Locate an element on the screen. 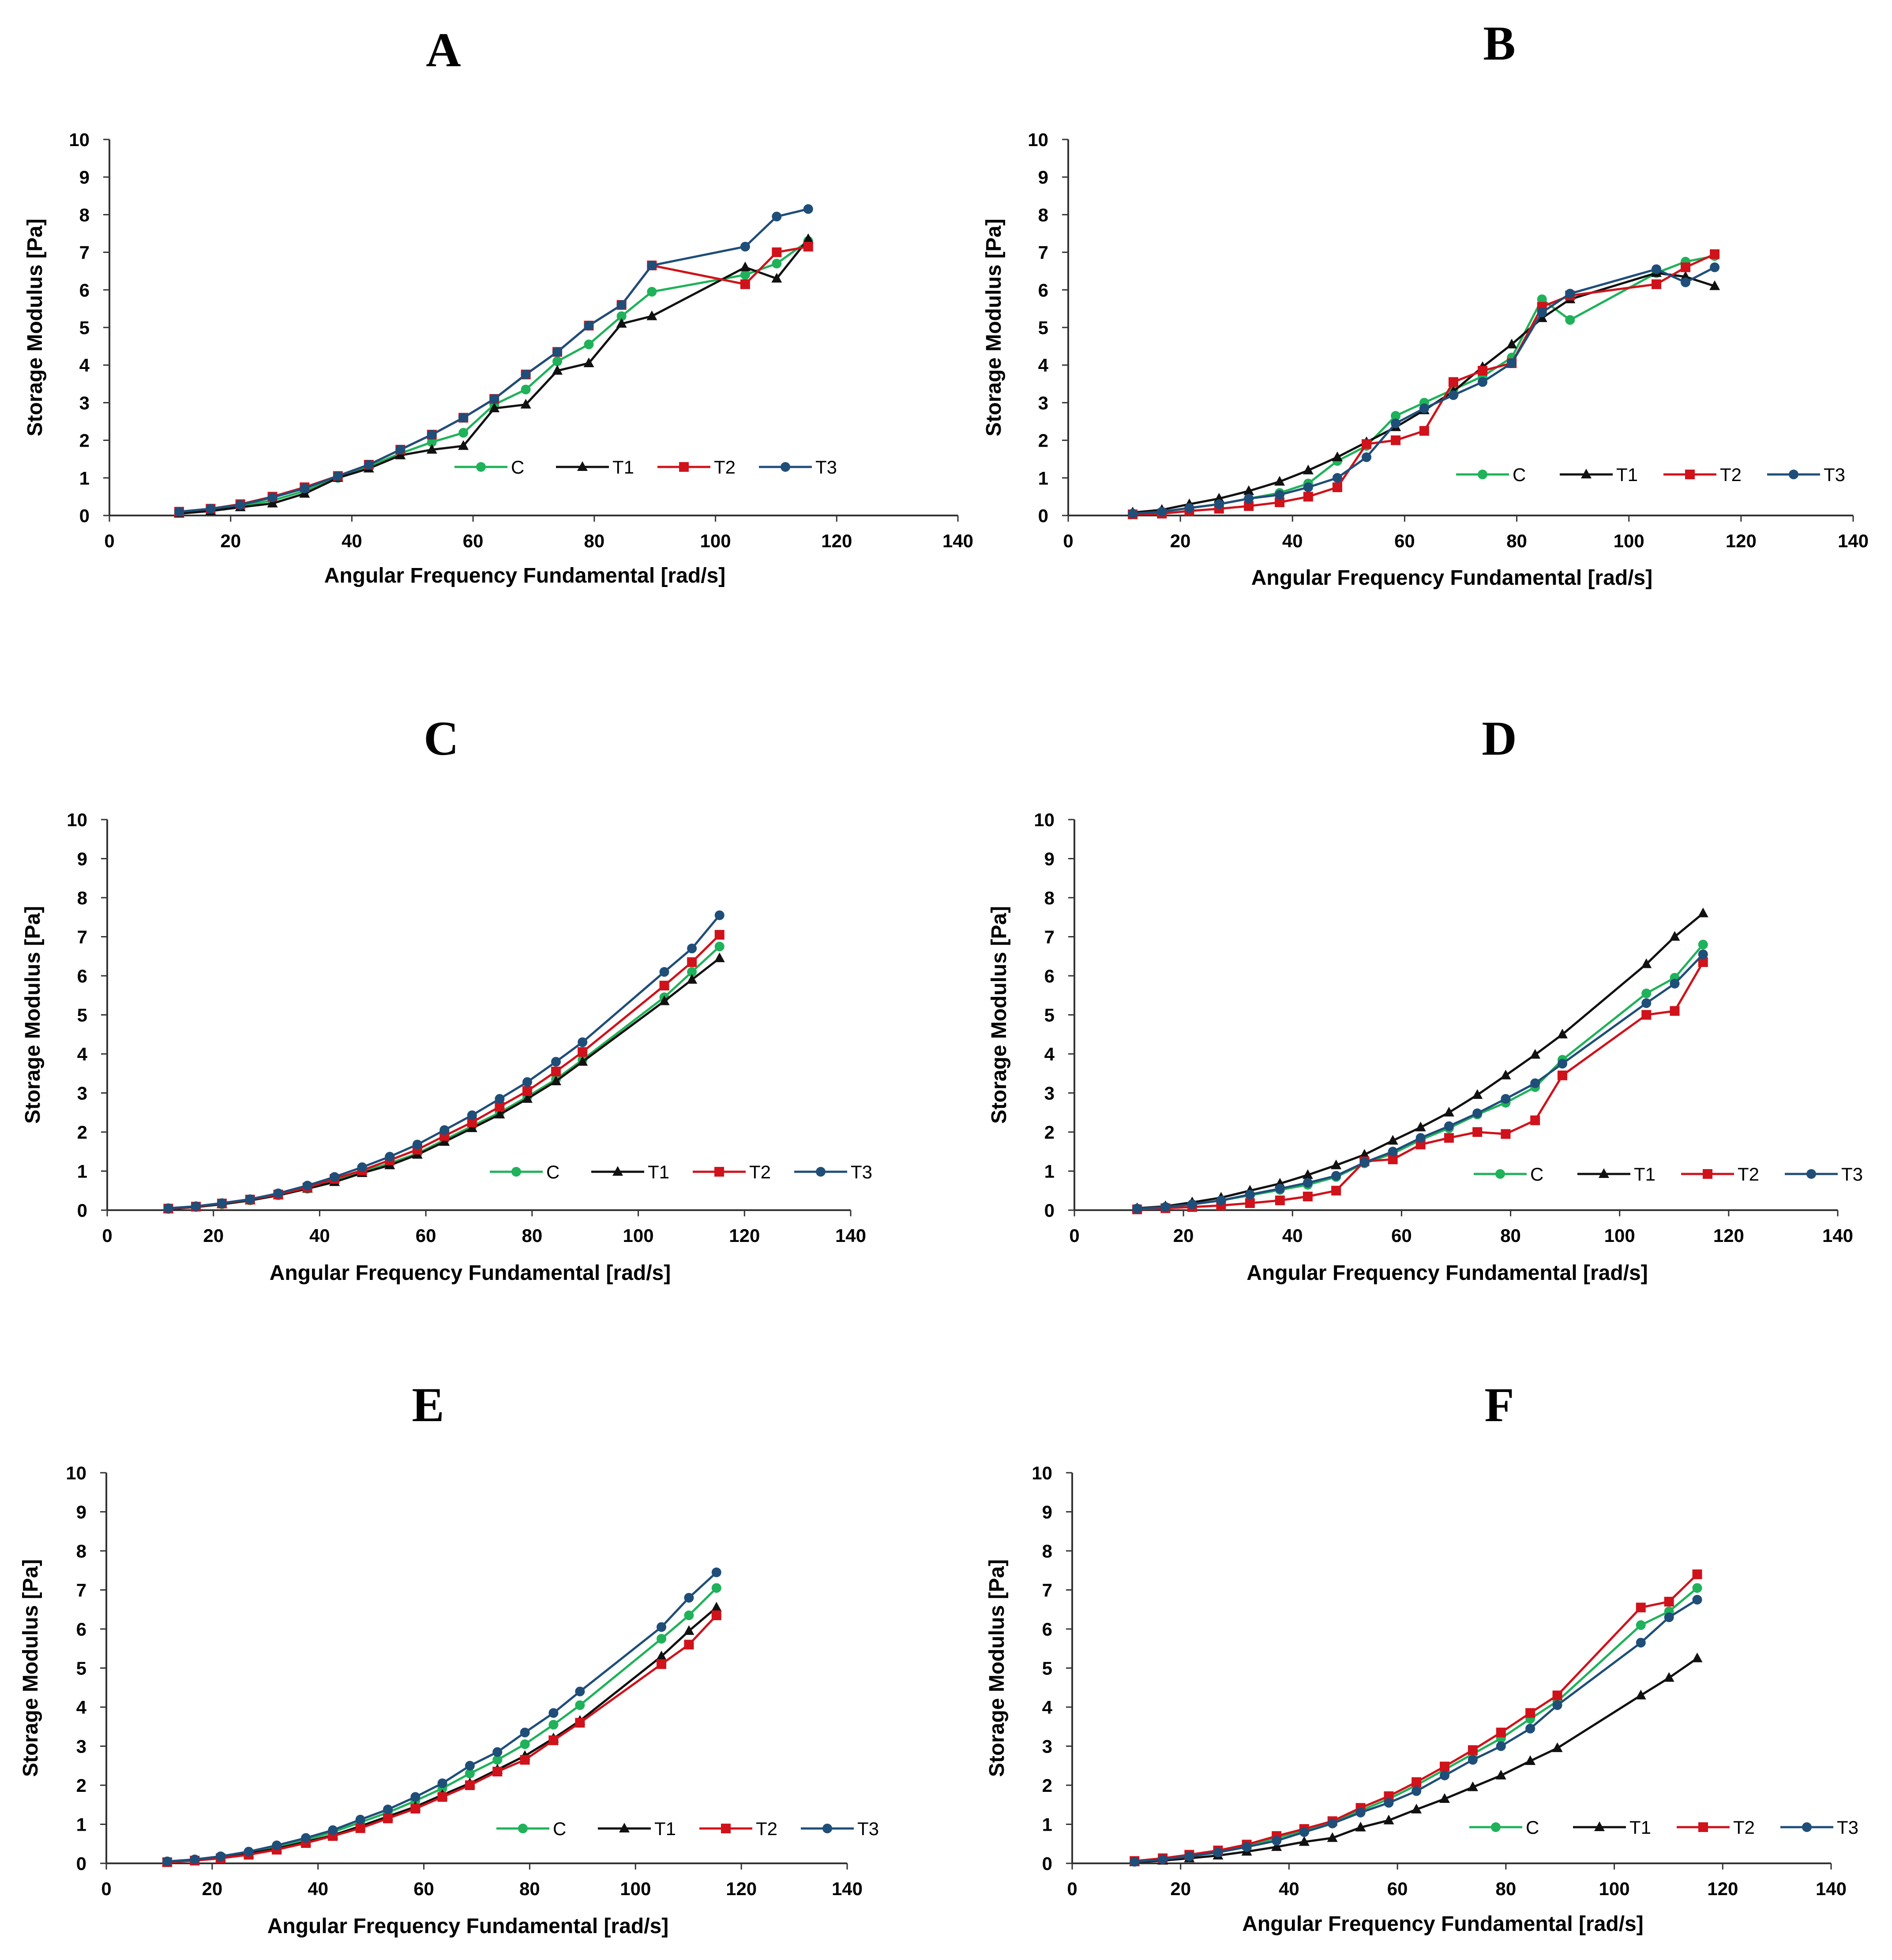 This screenshot has width=1892, height=1960. panel-letter: E is located at coordinates (428, 1405).